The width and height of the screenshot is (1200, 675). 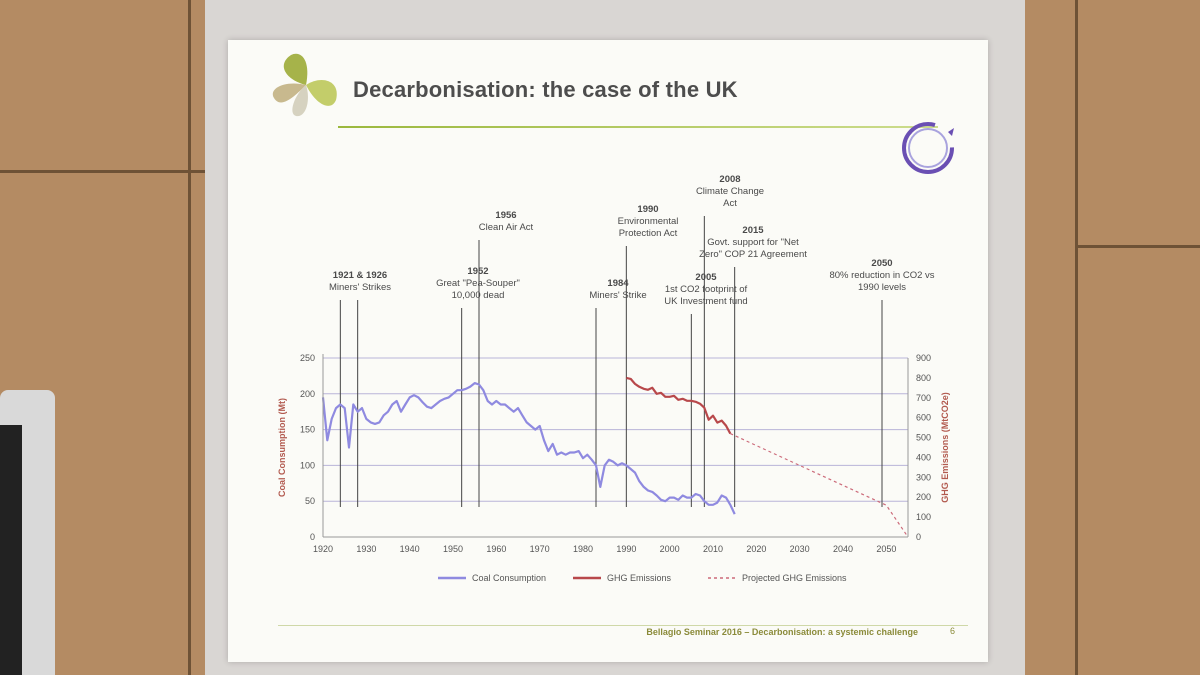 I want to click on x-tick-label: 2050, so click(x=886, y=549).